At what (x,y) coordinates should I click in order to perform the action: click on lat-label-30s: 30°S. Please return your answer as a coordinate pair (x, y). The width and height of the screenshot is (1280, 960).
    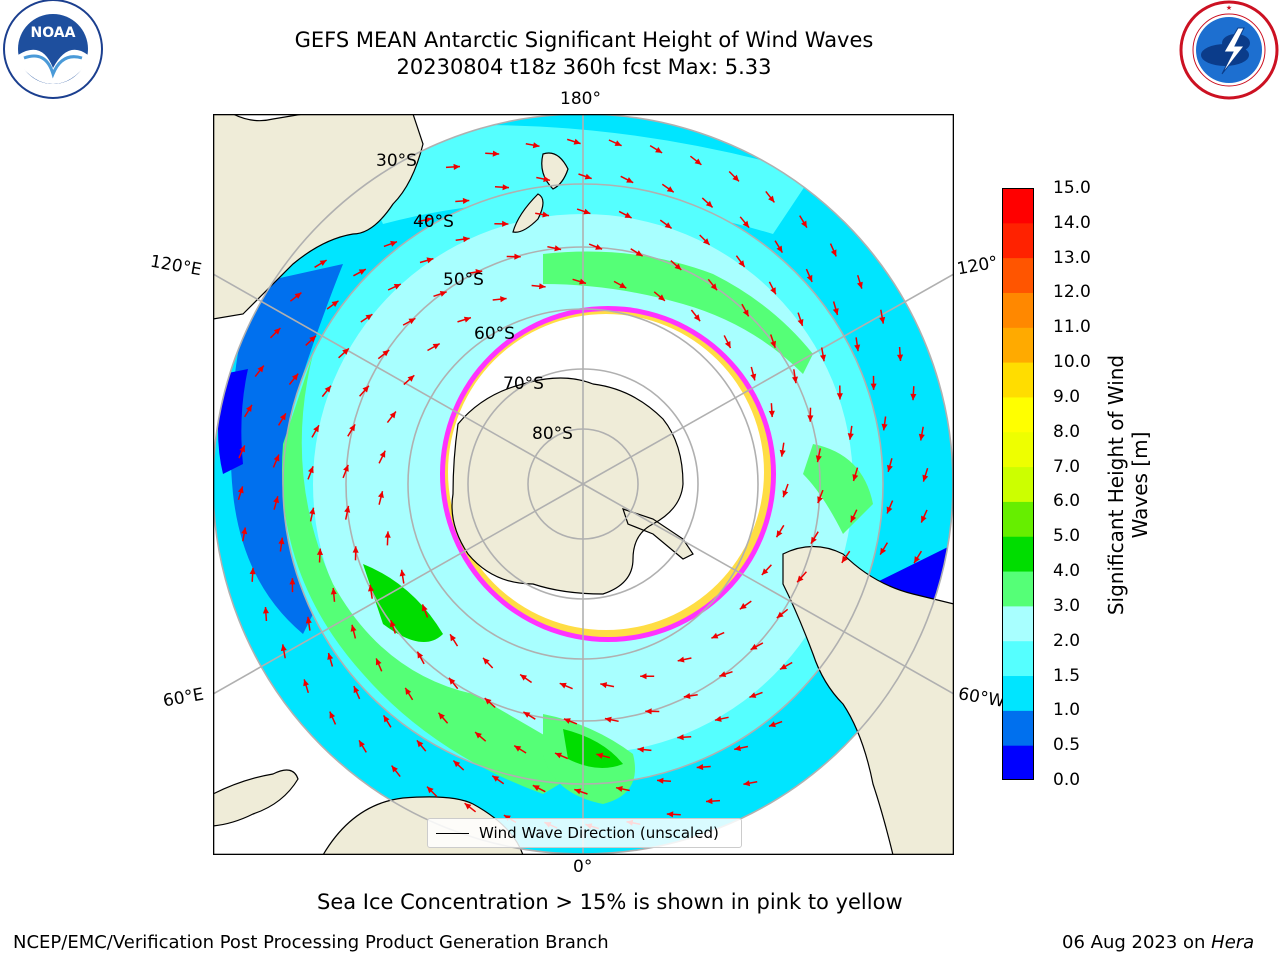
    Looking at the image, I should click on (396, 161).